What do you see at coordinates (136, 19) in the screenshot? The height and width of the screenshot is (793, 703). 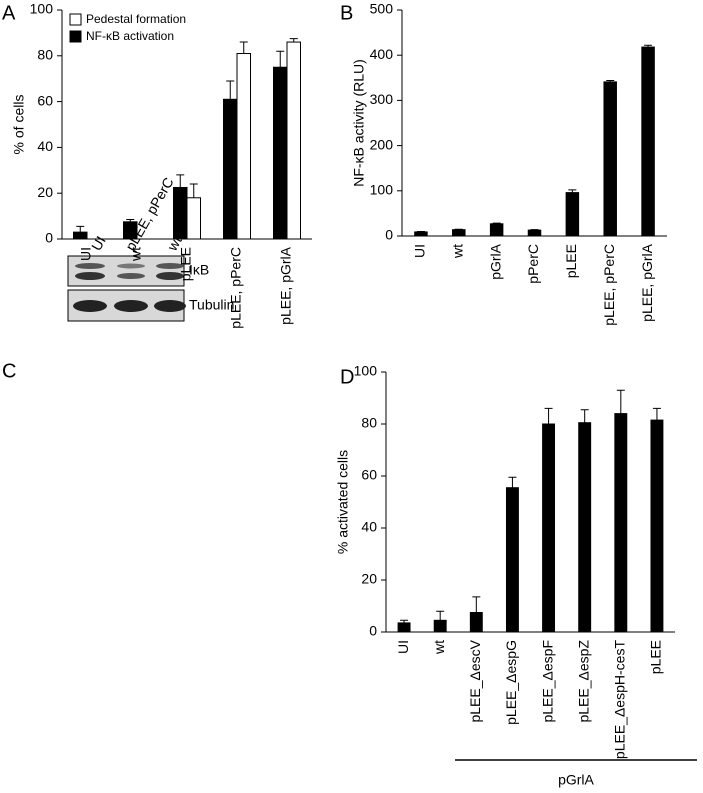 I see `legend-label: Pedestal formation` at bounding box center [136, 19].